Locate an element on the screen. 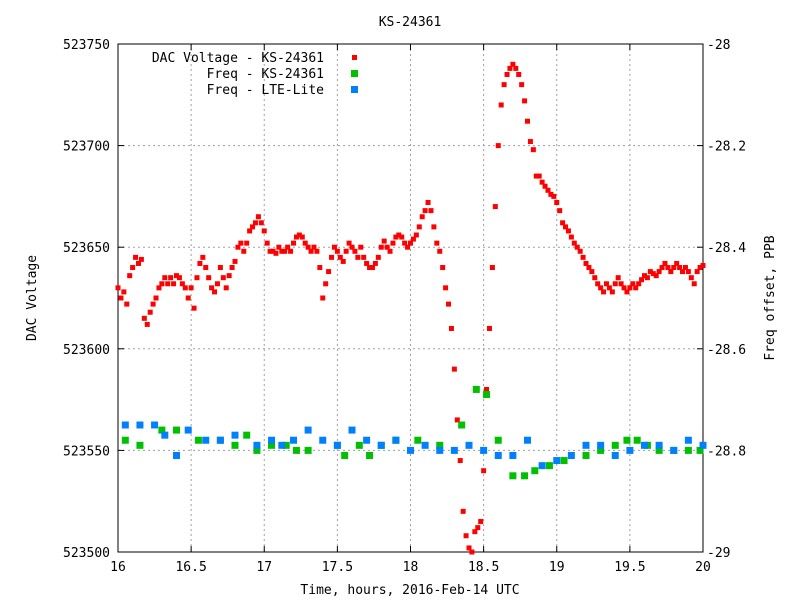 The height and width of the screenshot is (600, 800). y-tick-label: 523550 is located at coordinates (86, 451).